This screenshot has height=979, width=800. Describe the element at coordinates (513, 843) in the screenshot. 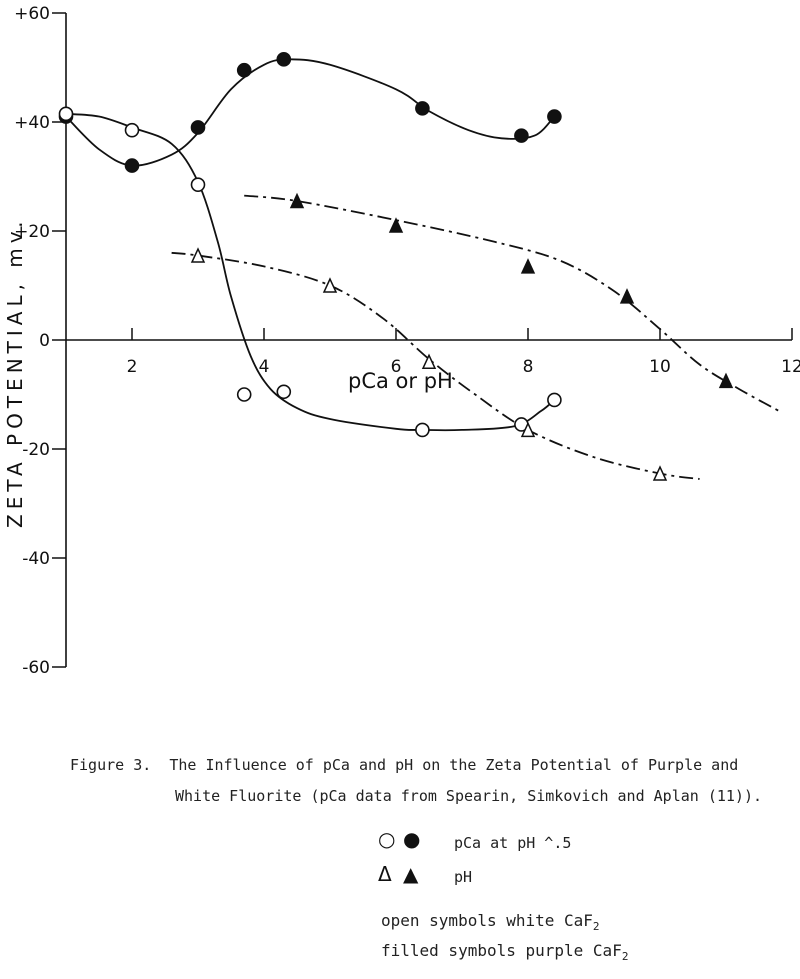

I see `legend-circles-label: pCa at pH ^.5` at that location.